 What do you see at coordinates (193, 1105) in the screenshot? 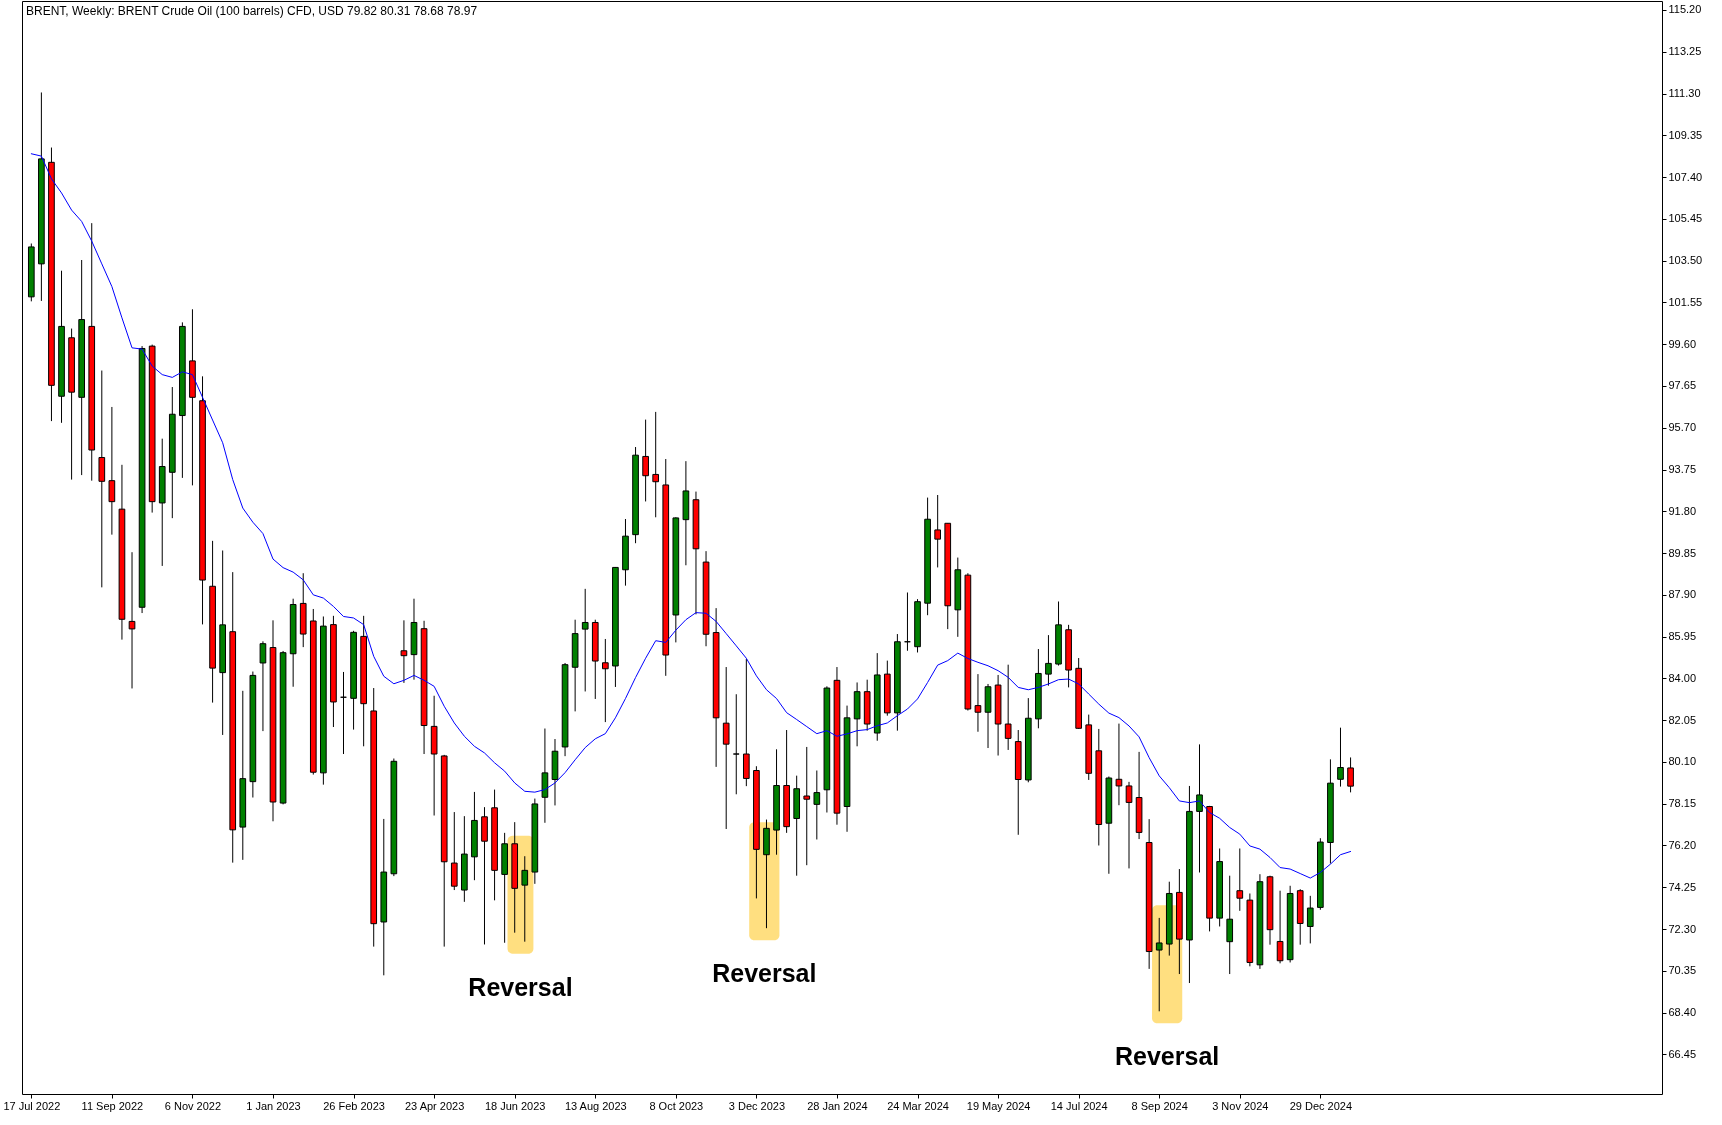
I see `x-tick-label: 6 Nov 2022` at bounding box center [193, 1105].